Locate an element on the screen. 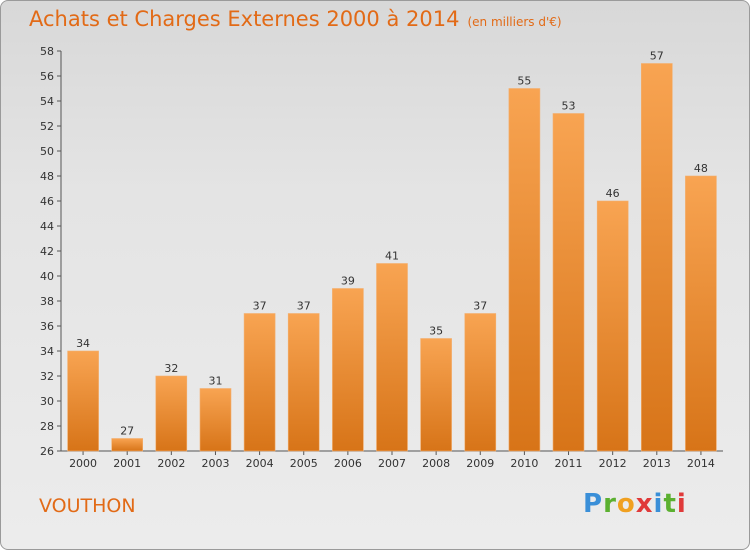 The width and height of the screenshot is (750, 550). bar-2003 is located at coordinates (215, 420).